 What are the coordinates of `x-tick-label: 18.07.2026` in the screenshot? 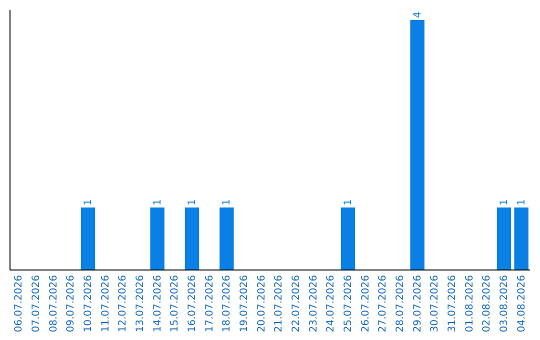 It's located at (227, 303).